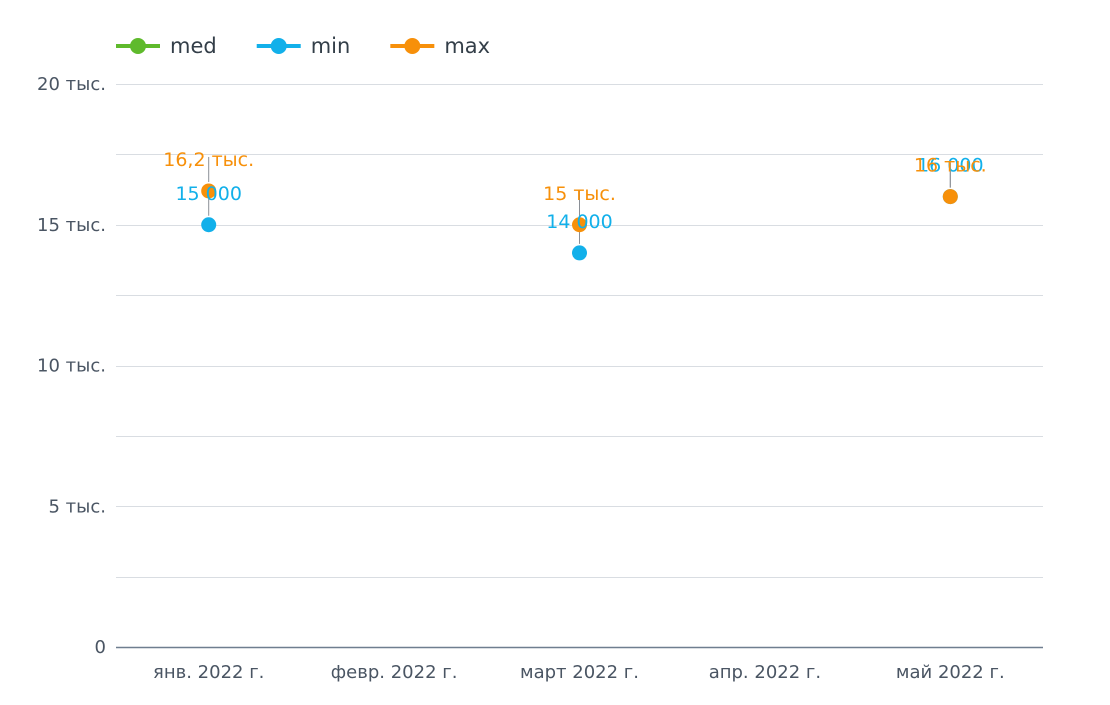 The image size is (1110, 705). I want to click on legend-label: min, so click(331, 46).